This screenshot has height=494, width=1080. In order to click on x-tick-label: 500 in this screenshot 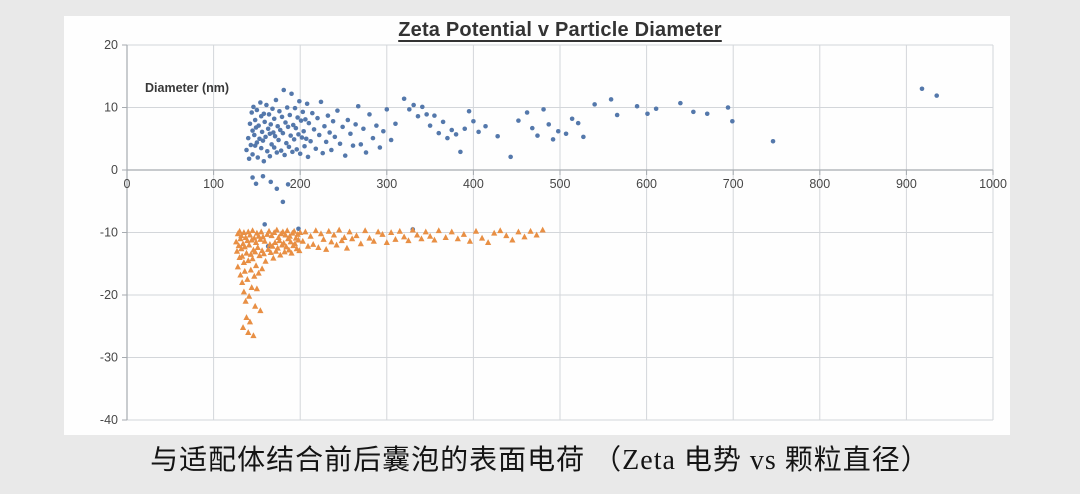, I will do `click(560, 184)`.